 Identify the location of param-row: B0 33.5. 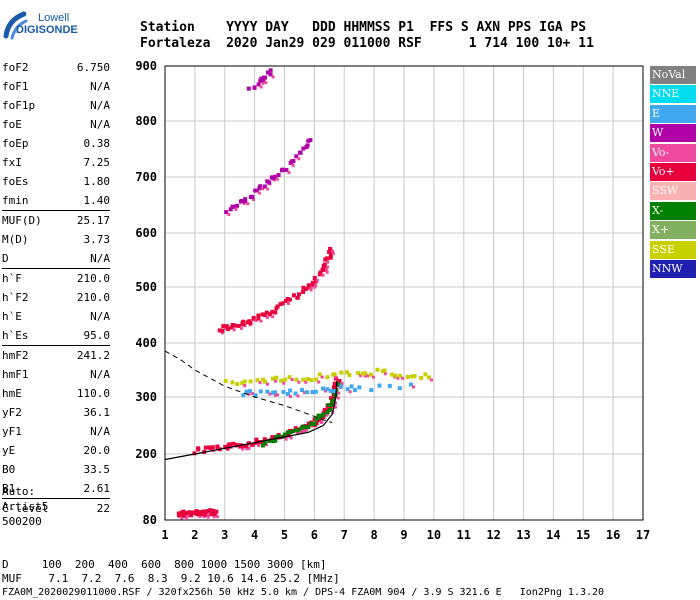
(56, 469).